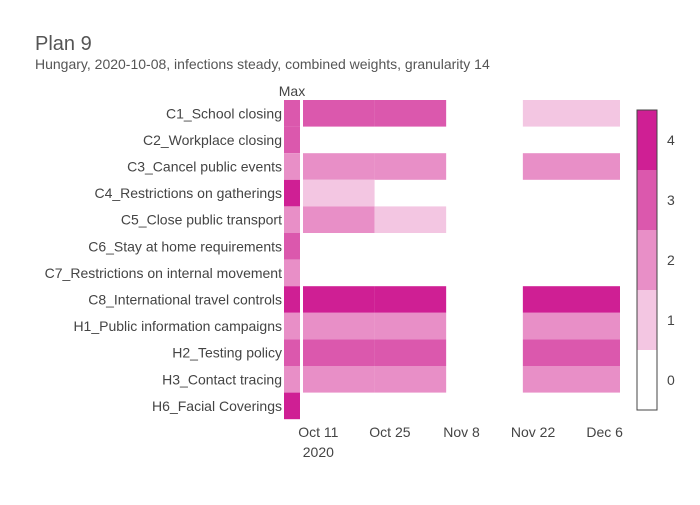  Describe the element at coordinates (212, 140) in the screenshot. I see `row-label: C2_Workplace closing` at that location.